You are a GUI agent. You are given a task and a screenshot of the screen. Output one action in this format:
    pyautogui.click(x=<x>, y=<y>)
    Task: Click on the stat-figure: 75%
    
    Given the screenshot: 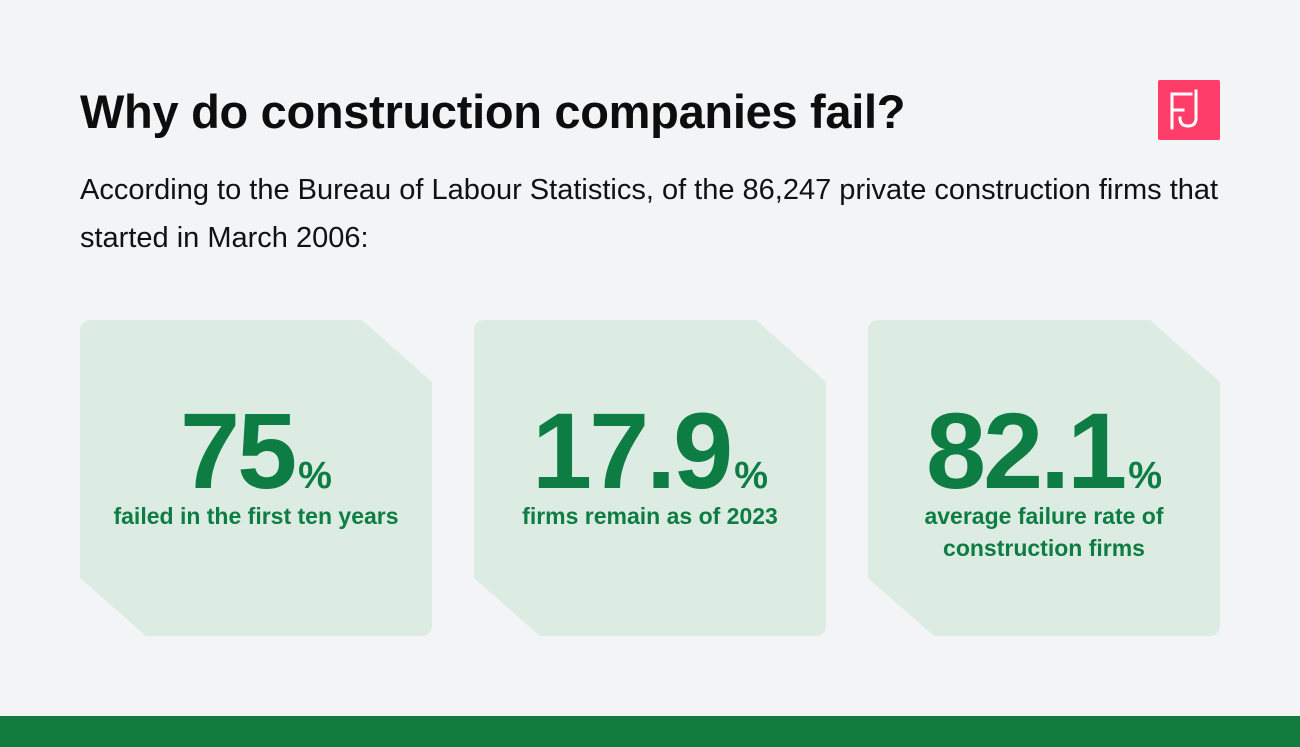 What is the action you would take?
    pyautogui.click(x=256, y=451)
    